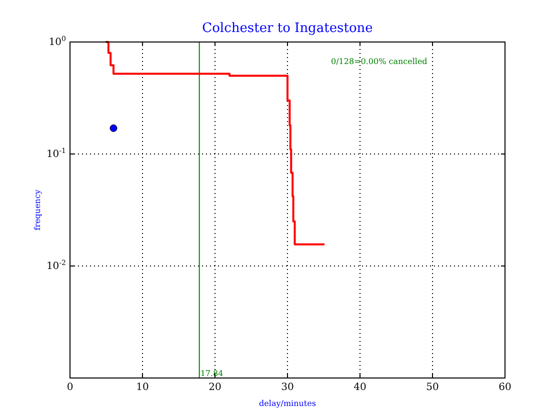 The height and width of the screenshot is (420, 560). Describe the element at coordinates (505, 387) in the screenshot. I see `x-tick-label: 60` at that location.